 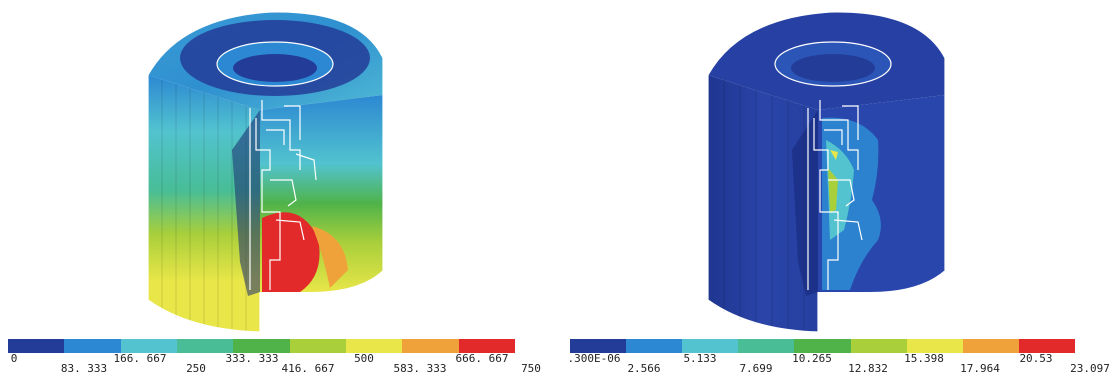 I want to click on left-facet-lines, so click(x=204, y=205).